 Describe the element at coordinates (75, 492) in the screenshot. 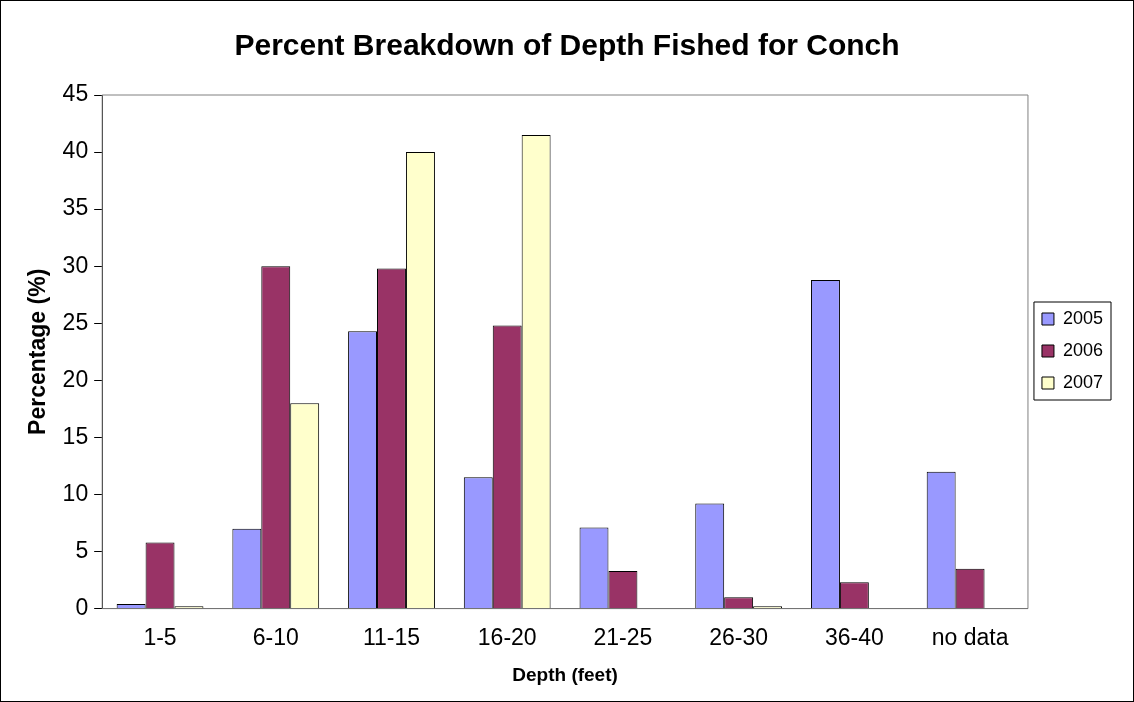

I see `y-tick-label: 10` at that location.